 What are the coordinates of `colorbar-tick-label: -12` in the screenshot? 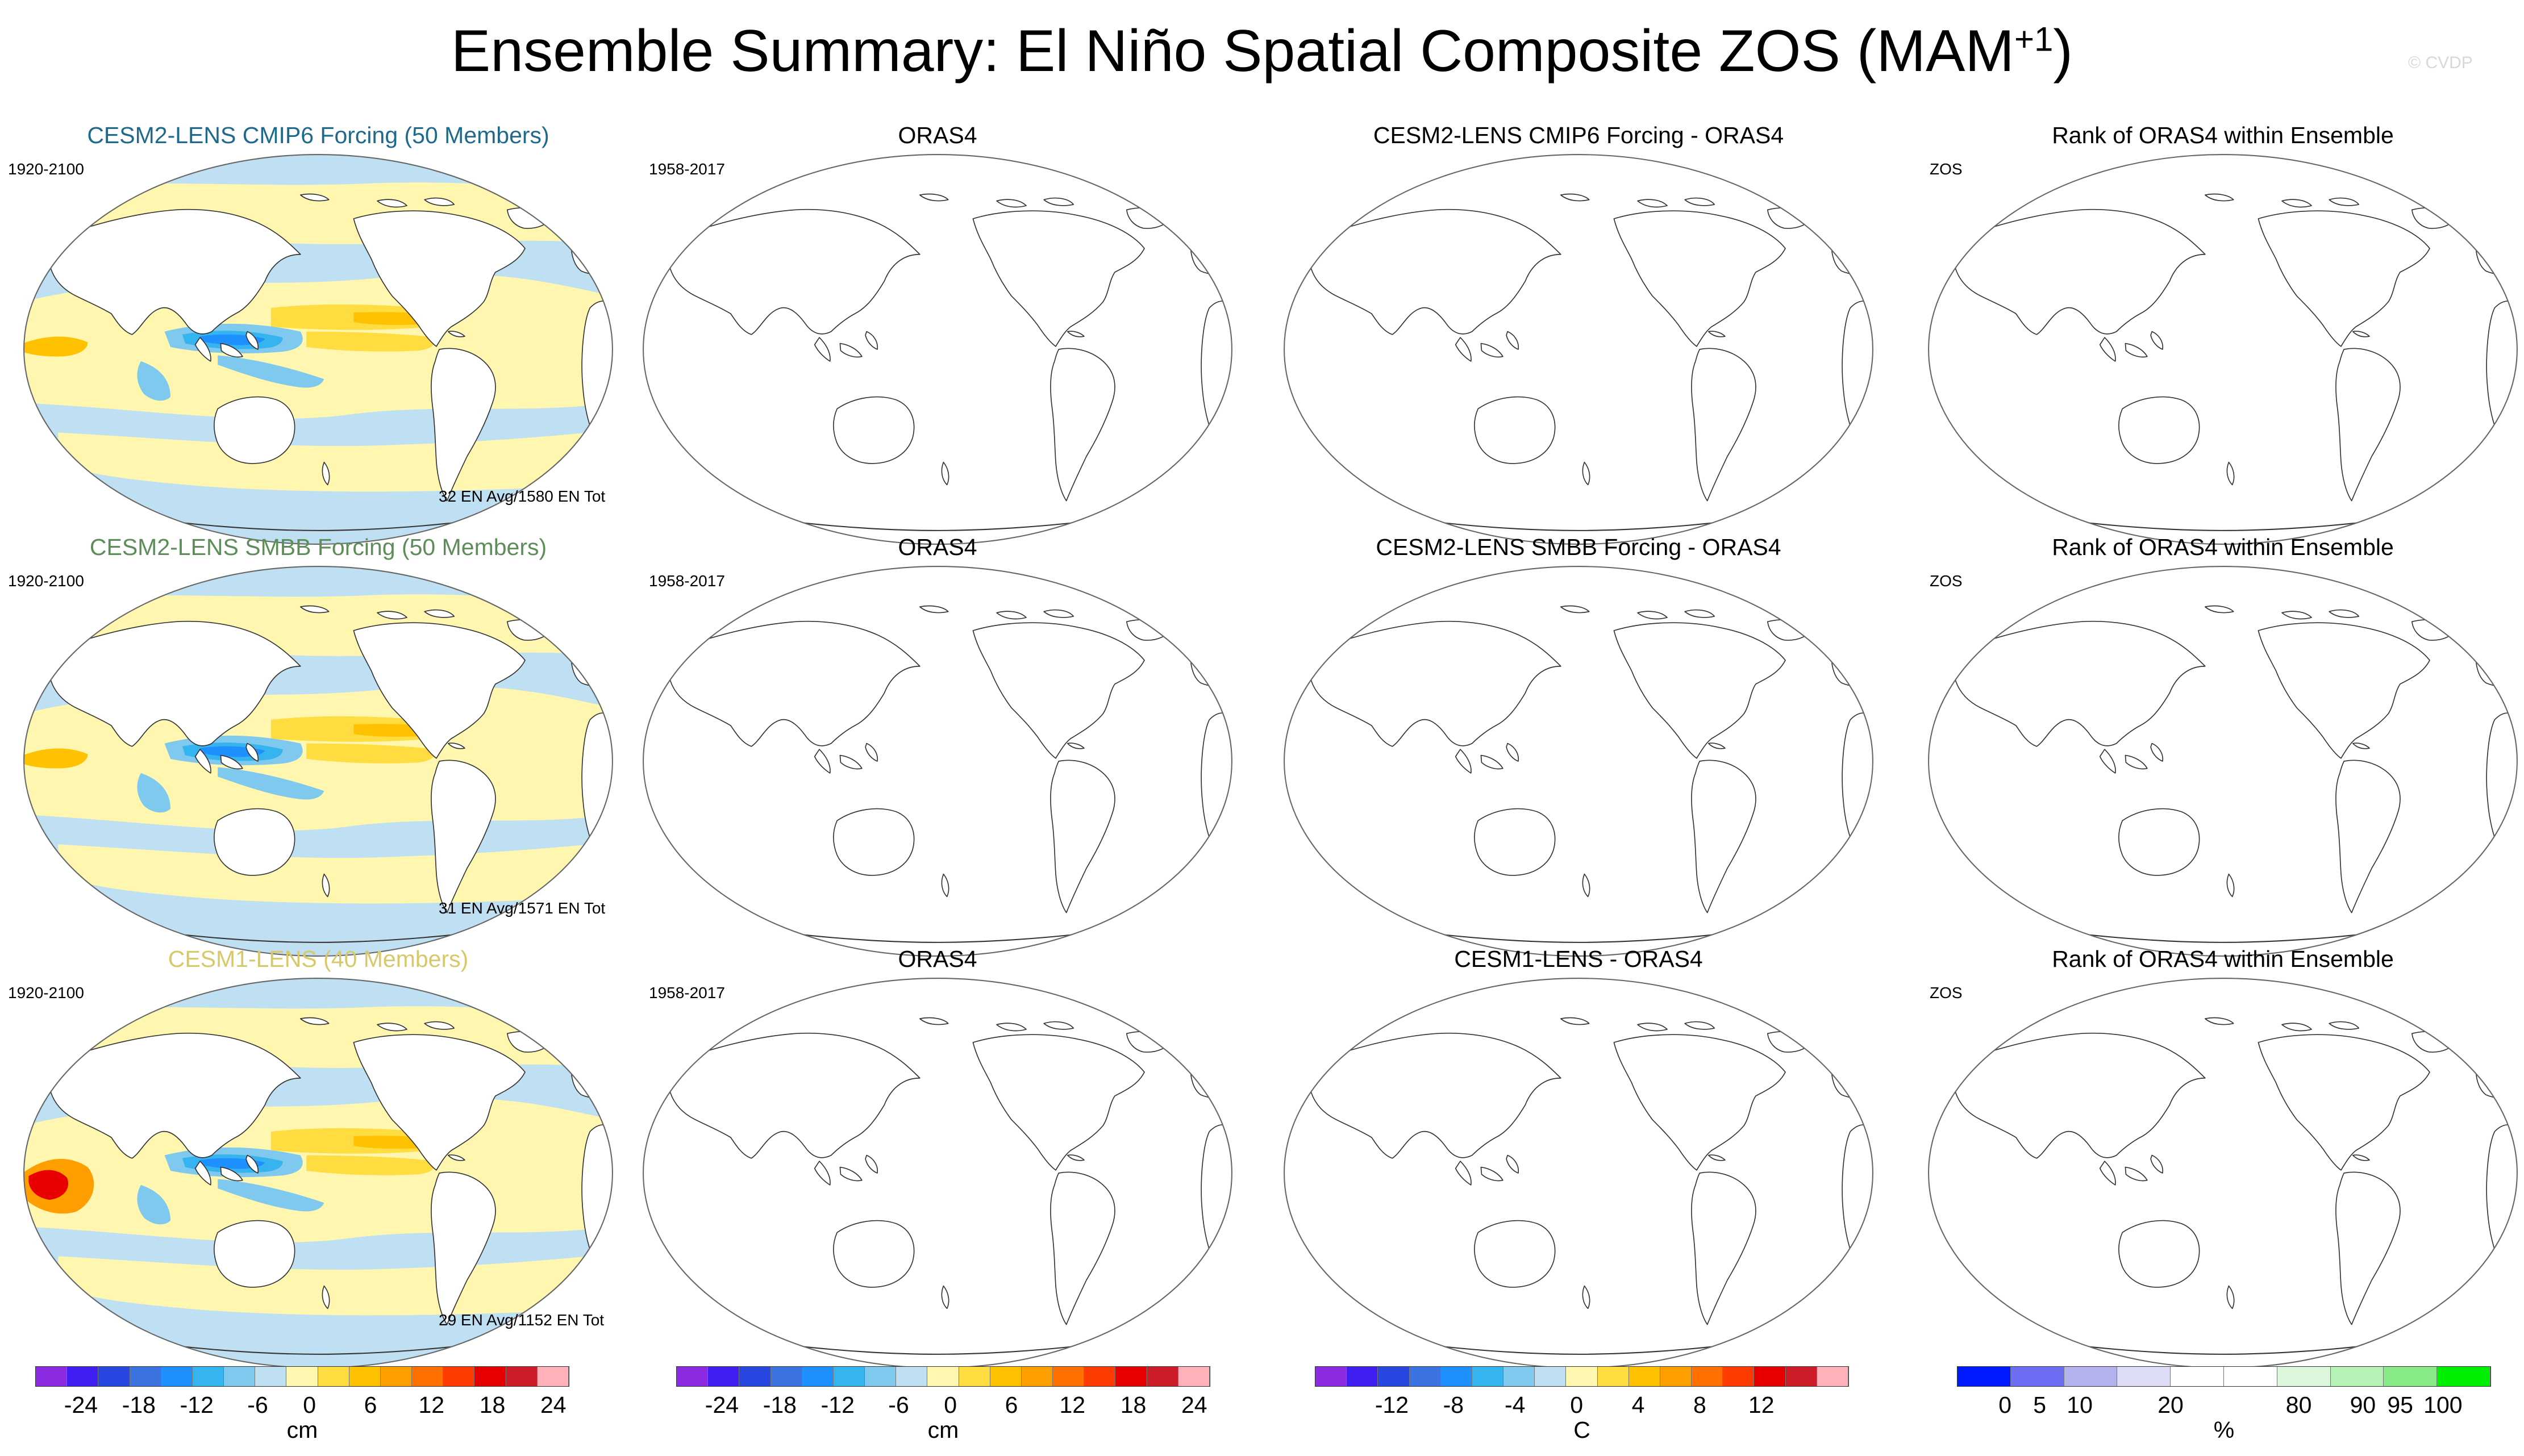 It's located at (197, 1405).